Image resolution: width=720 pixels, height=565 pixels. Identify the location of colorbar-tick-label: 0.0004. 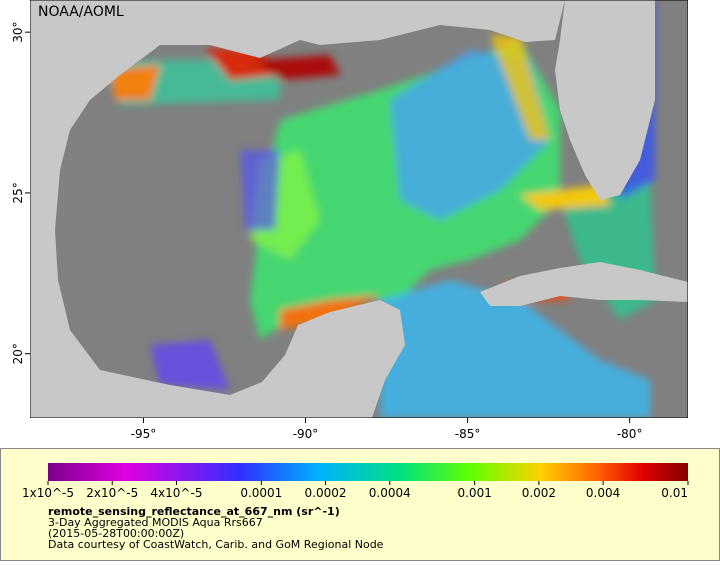
(390, 493).